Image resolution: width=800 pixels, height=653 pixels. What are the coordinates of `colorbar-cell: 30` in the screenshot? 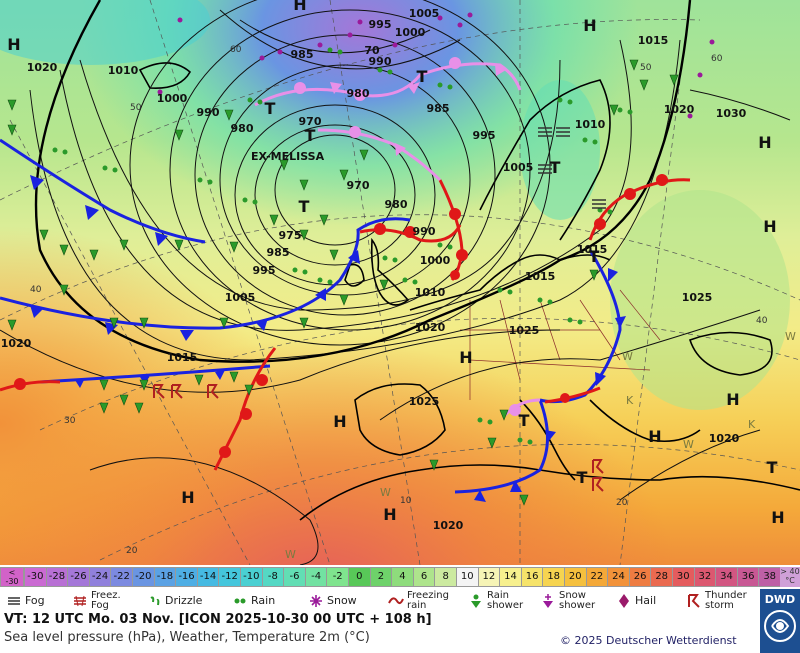 It's located at (683, 577).